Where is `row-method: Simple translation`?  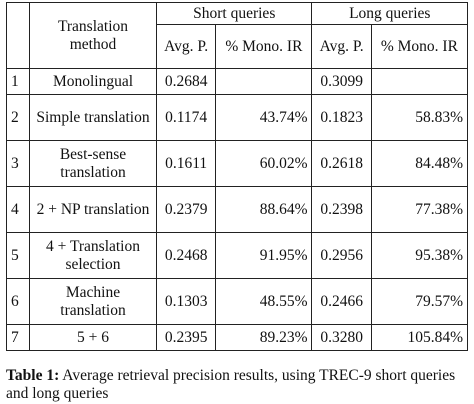
row-method: Simple translation is located at coordinates (93, 117).